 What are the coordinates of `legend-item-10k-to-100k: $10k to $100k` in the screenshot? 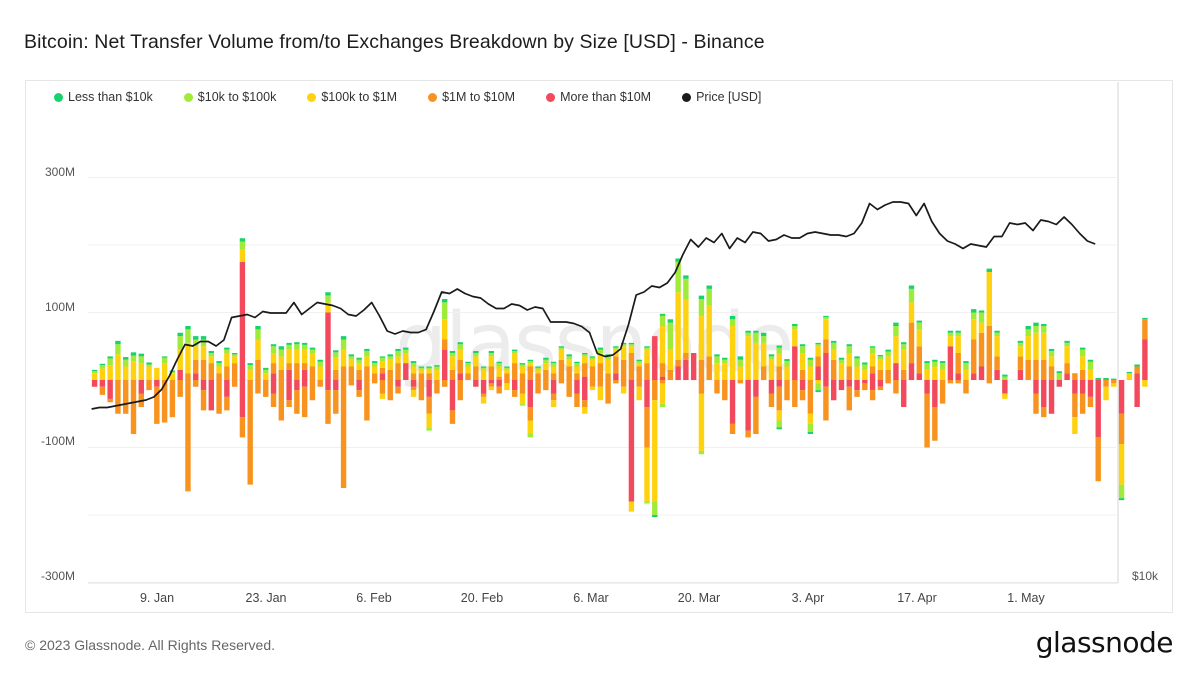 It's located at (230, 97).